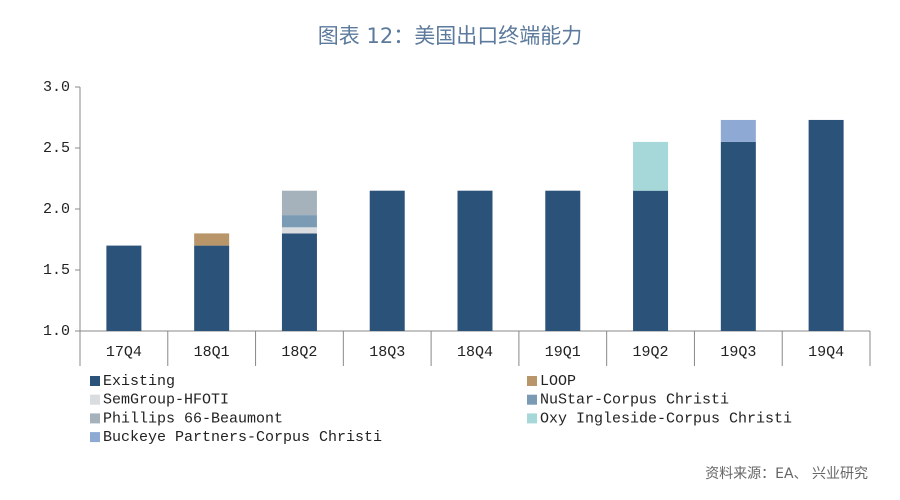 The image size is (900, 500). Describe the element at coordinates (666, 418) in the screenshot. I see `legend-label: Oxy Ingleside-Corpus Christi` at that location.